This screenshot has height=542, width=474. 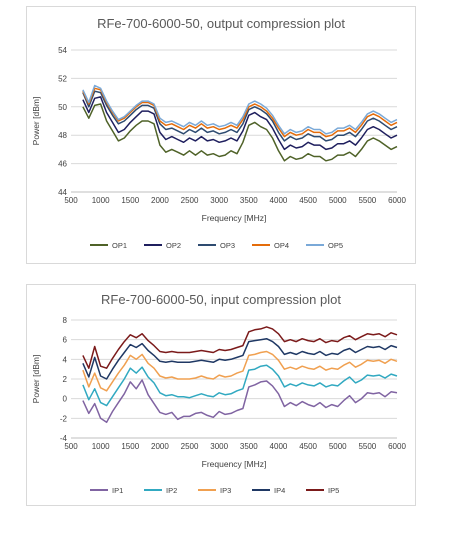 What do you see at coordinates (62, 164) in the screenshot?
I see `y-tick-label: 46` at bounding box center [62, 164].